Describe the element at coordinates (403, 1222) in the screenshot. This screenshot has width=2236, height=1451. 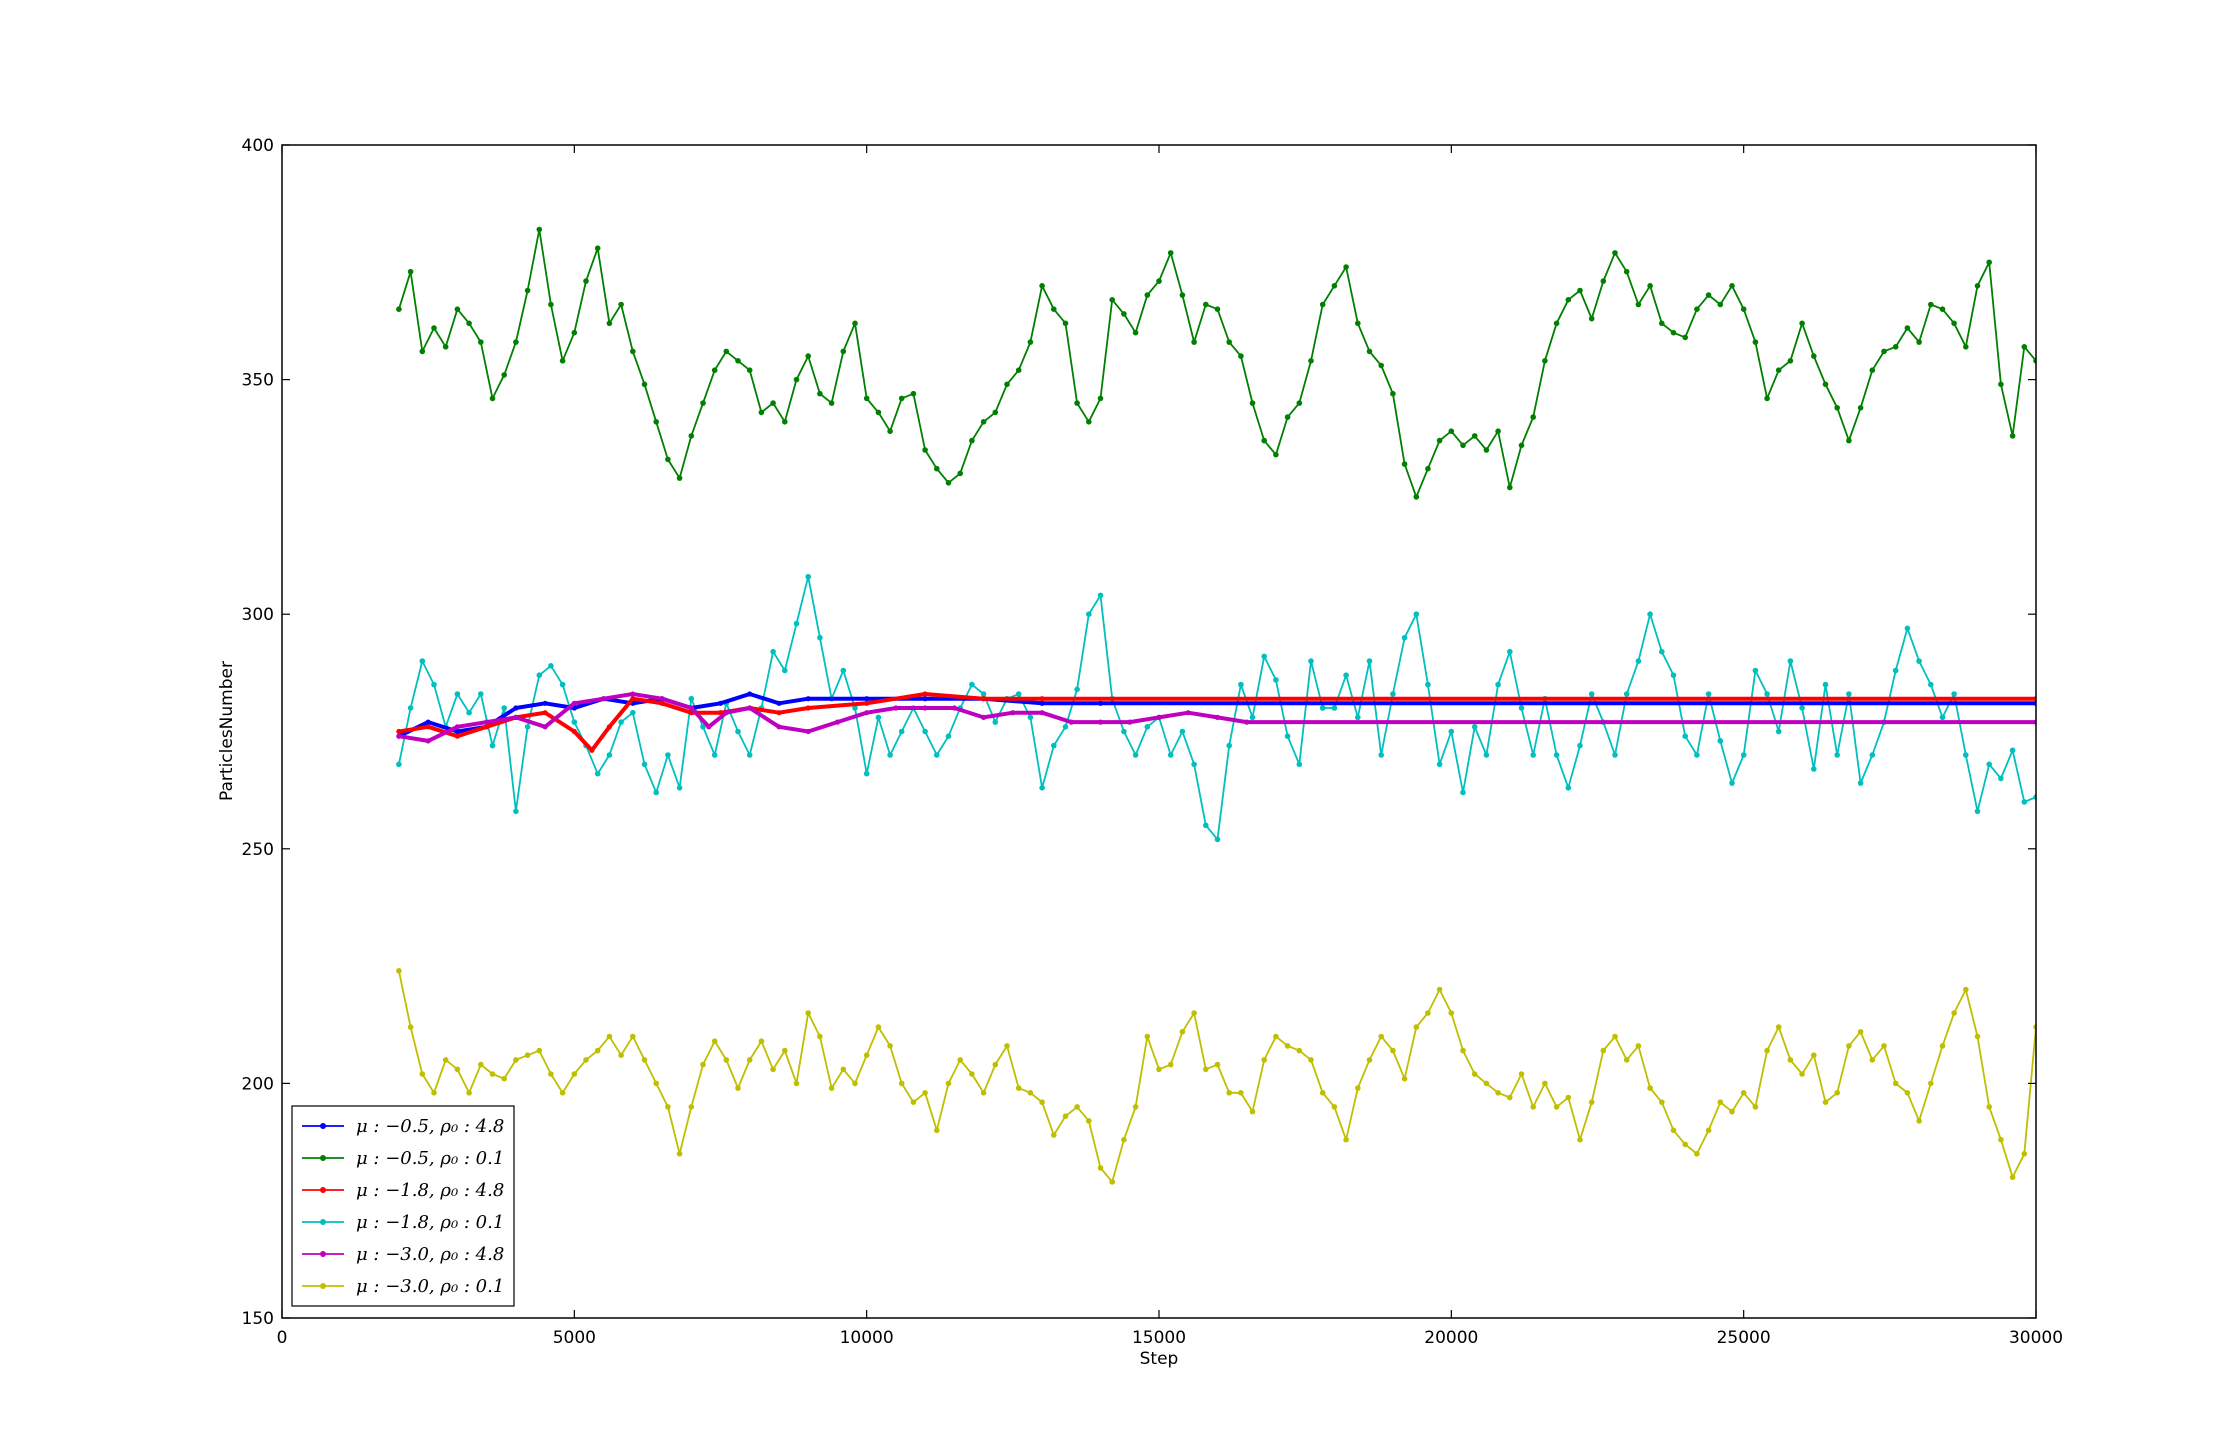
I see `legend-item: μ : −1.8, ρ₀ : 0.1` at that location.